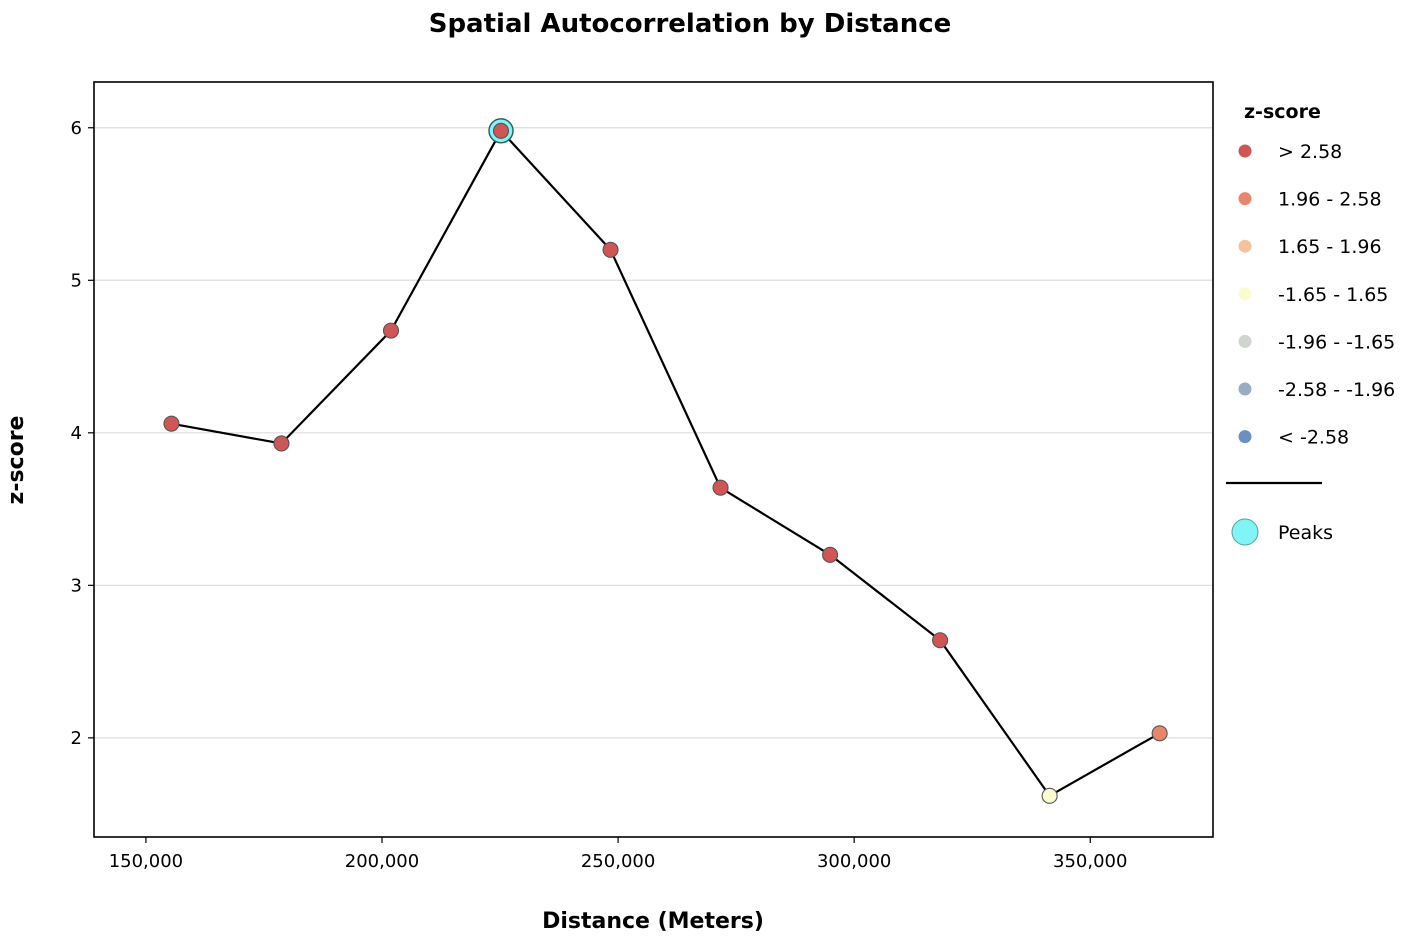 The width and height of the screenshot is (1417, 943). I want to click on legend-label: > 2.58, so click(1310, 152).